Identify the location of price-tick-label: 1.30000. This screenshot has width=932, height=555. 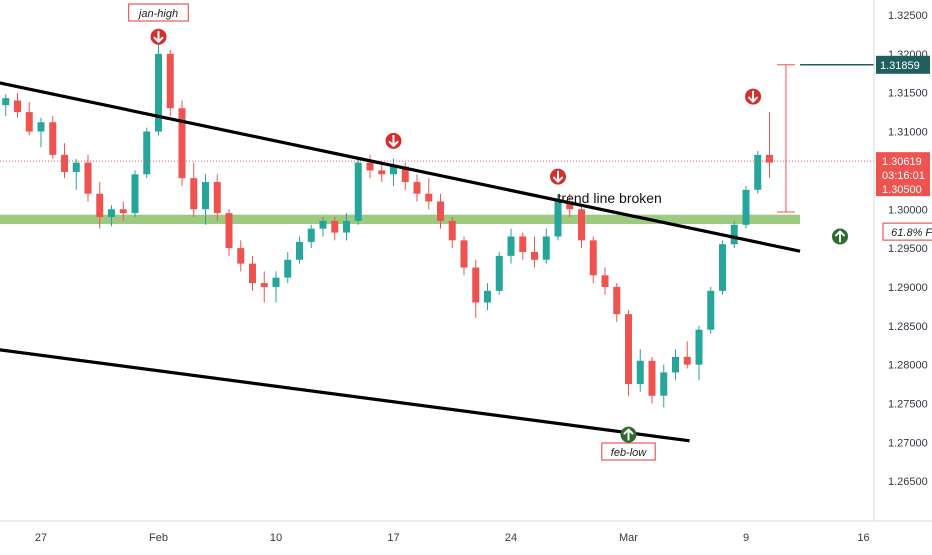
(908, 210).